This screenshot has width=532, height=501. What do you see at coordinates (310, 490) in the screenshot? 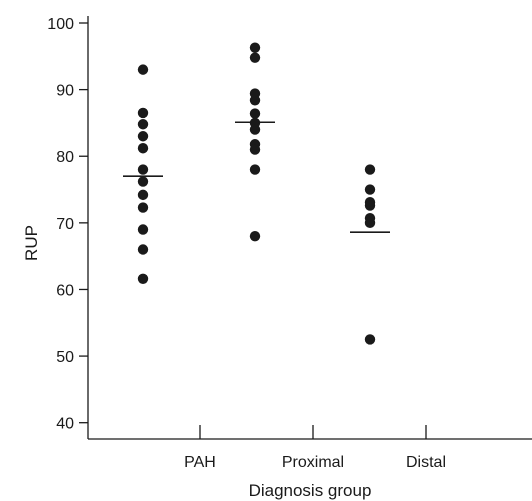
I see `x-axis-title: Diagnosis group` at bounding box center [310, 490].